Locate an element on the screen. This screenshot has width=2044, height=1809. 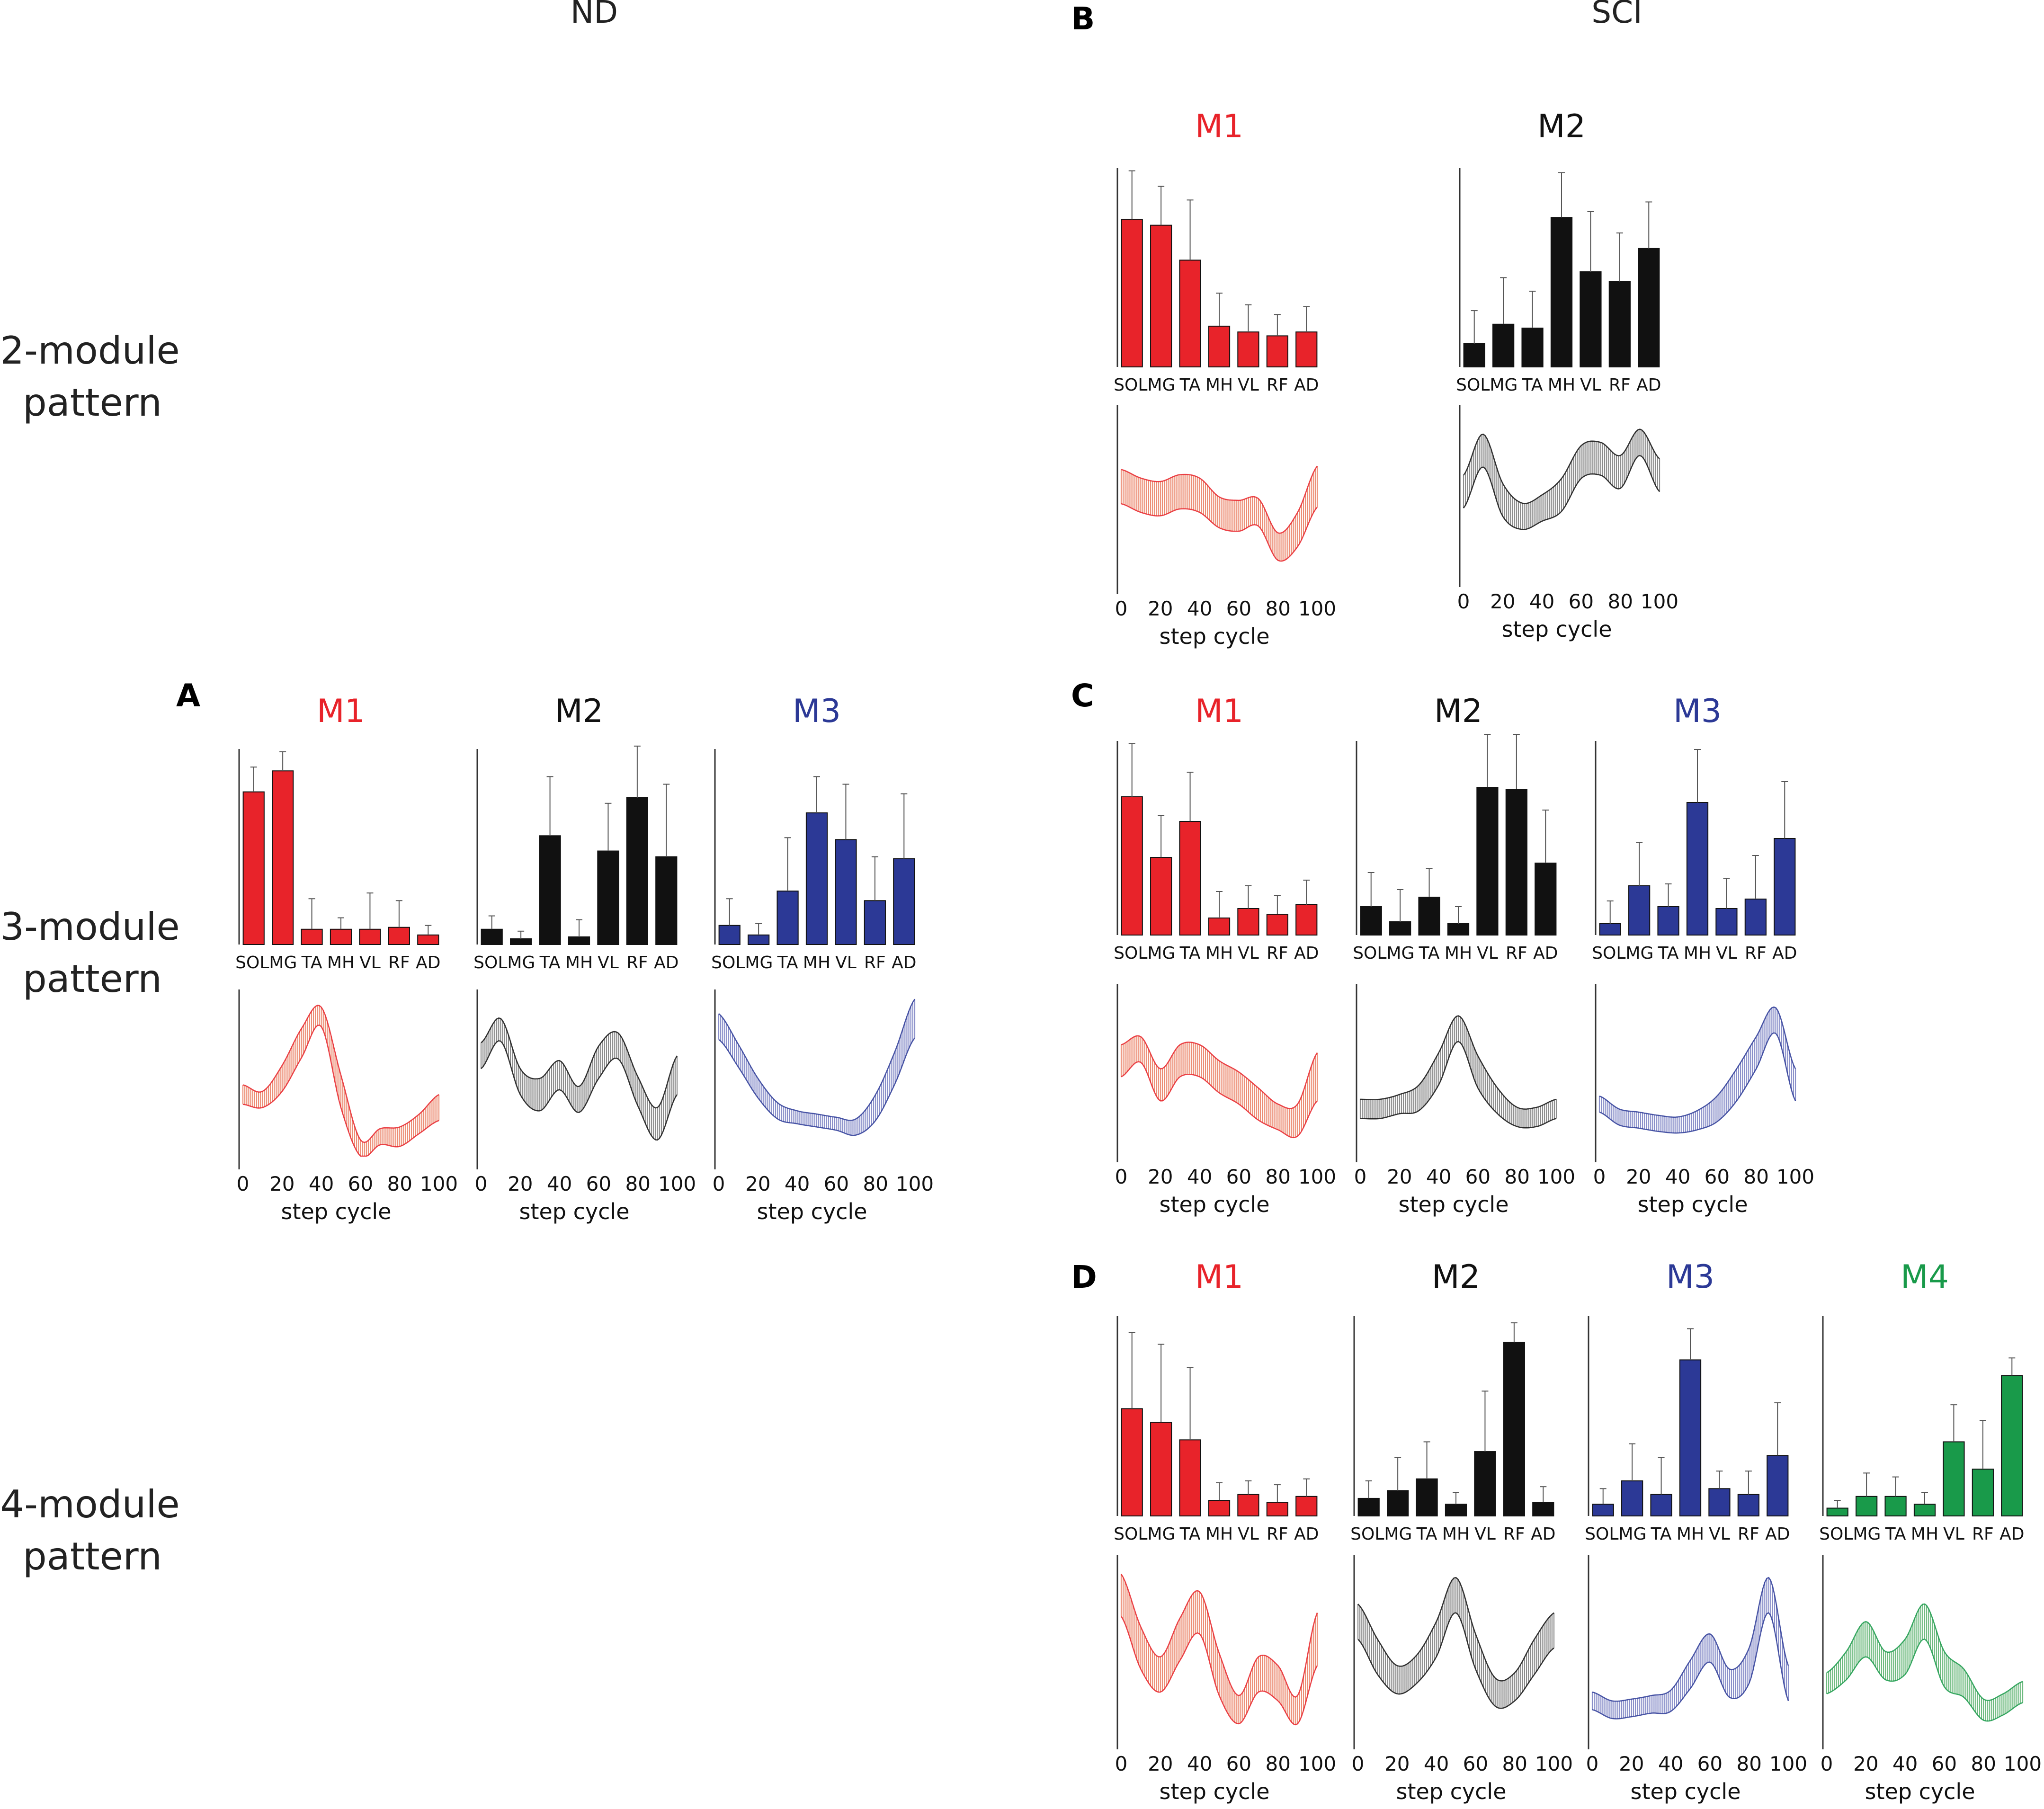
module-pc-m2: M2 SOL MG TA MH VL RF AD 0 20 40 60 80 100 step cycle is located at coordinates (1464, 955).